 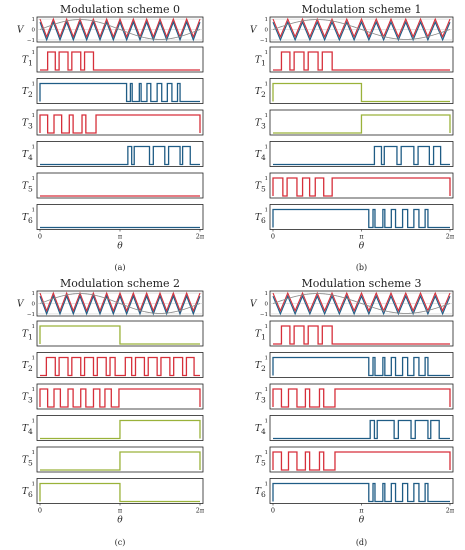 I want to click on figure-caption: (c), so click(x=120, y=542).